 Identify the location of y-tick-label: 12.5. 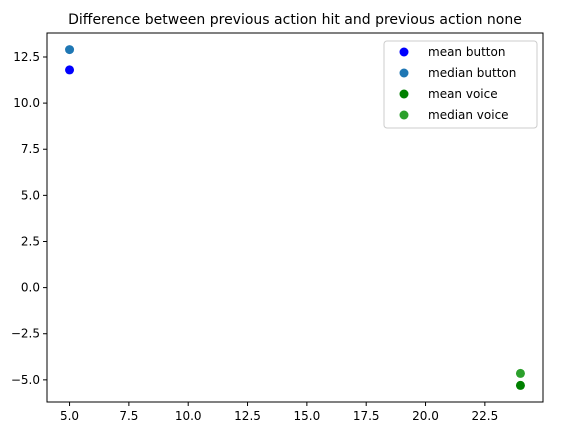
(26, 57).